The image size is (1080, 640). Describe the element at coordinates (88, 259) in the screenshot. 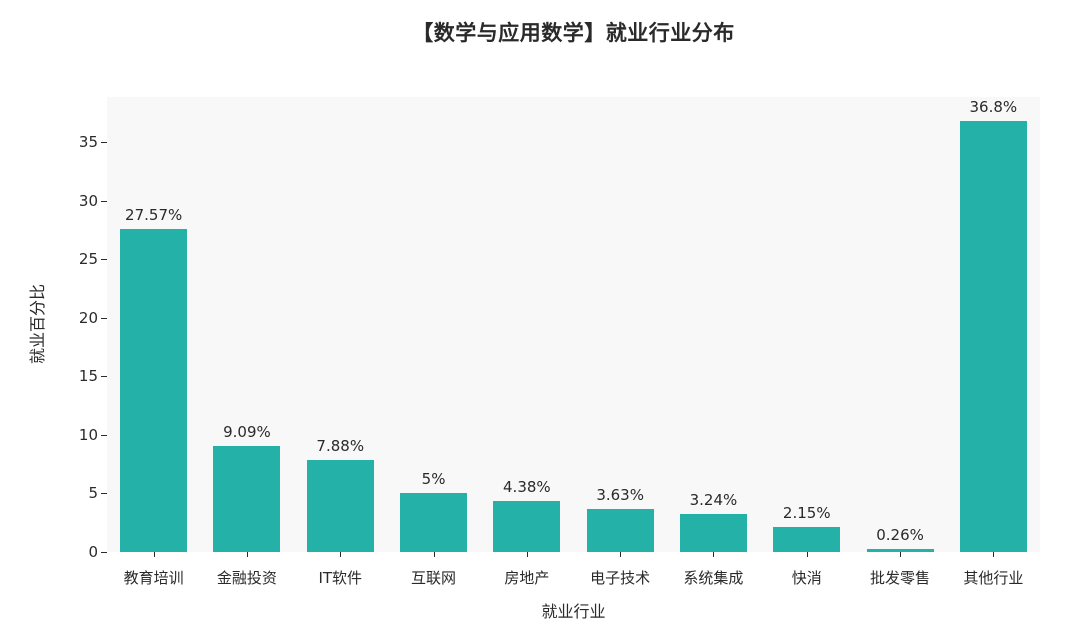

I see `y-tick-label: 25` at that location.